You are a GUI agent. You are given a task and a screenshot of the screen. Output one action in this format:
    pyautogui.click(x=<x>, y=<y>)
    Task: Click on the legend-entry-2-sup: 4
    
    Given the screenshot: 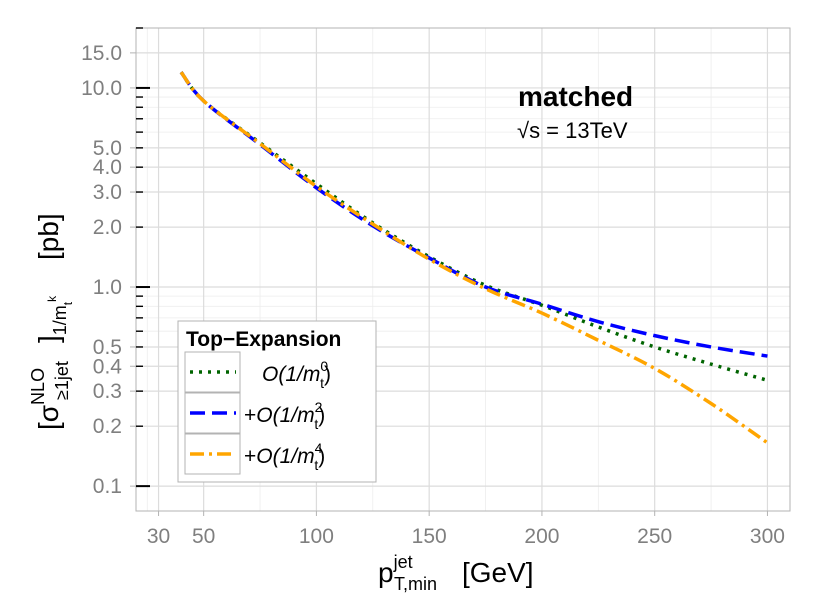 What is the action you would take?
    pyautogui.click(x=319, y=448)
    